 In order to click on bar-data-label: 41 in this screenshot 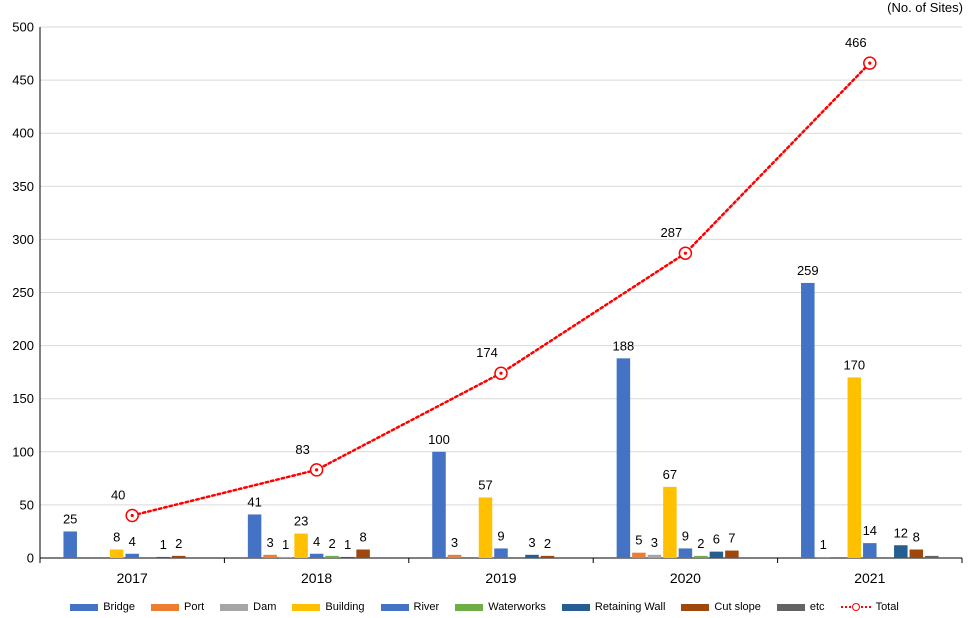, I will do `click(254, 501)`.